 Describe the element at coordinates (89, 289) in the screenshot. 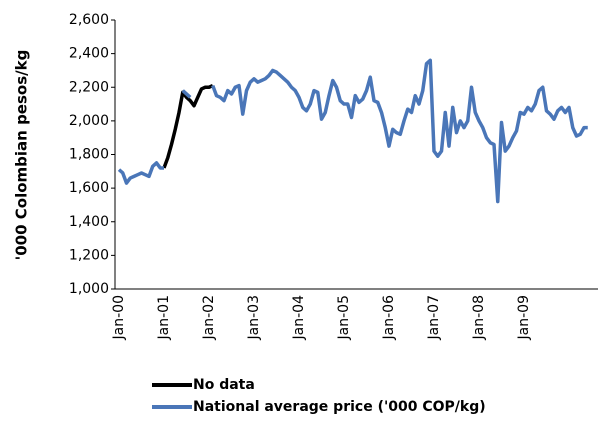

I see `y-tick-label: 1,000` at that location.